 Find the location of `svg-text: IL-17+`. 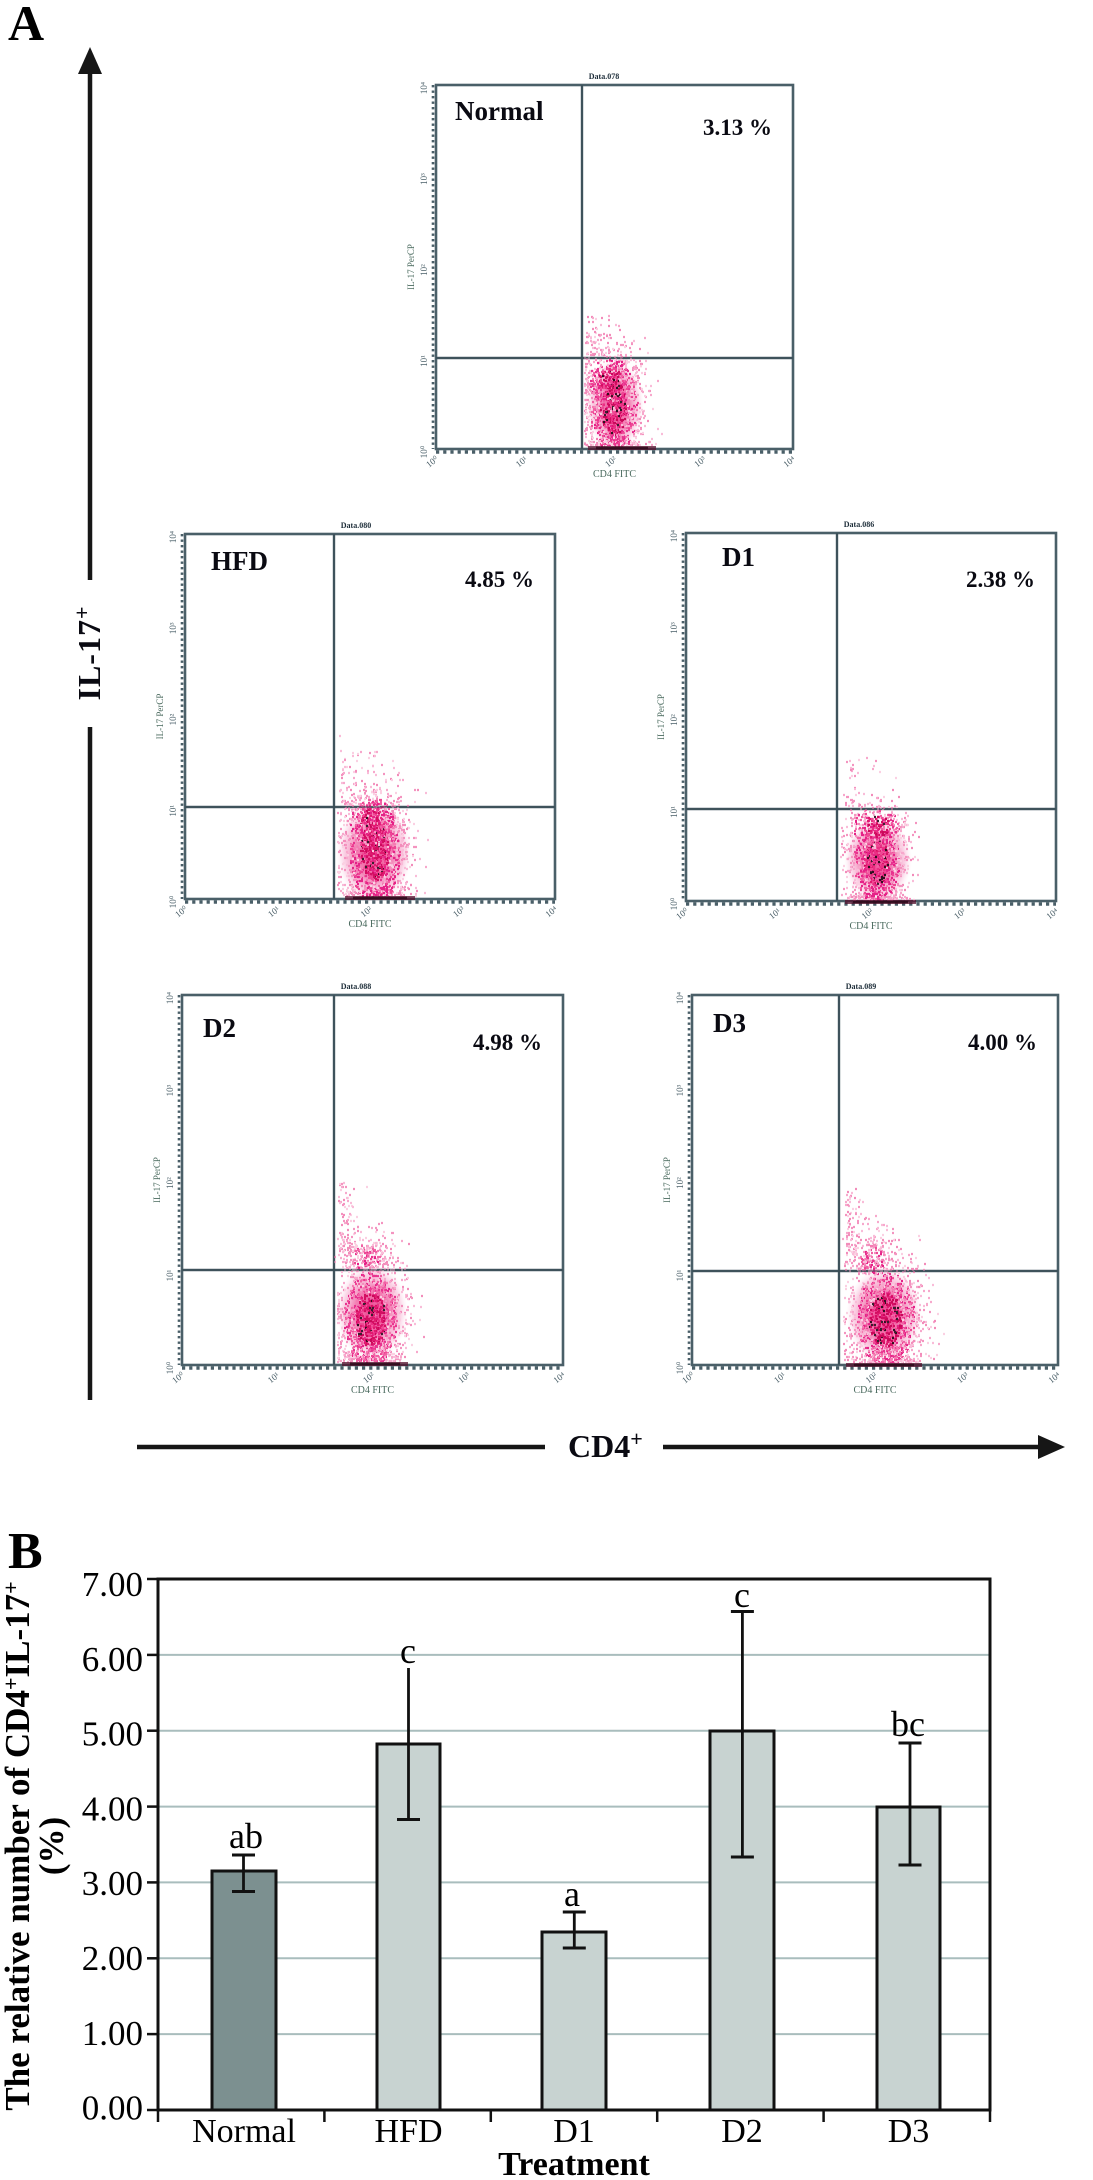

svg-text: IL-17+ is located at coordinates (88, 653).